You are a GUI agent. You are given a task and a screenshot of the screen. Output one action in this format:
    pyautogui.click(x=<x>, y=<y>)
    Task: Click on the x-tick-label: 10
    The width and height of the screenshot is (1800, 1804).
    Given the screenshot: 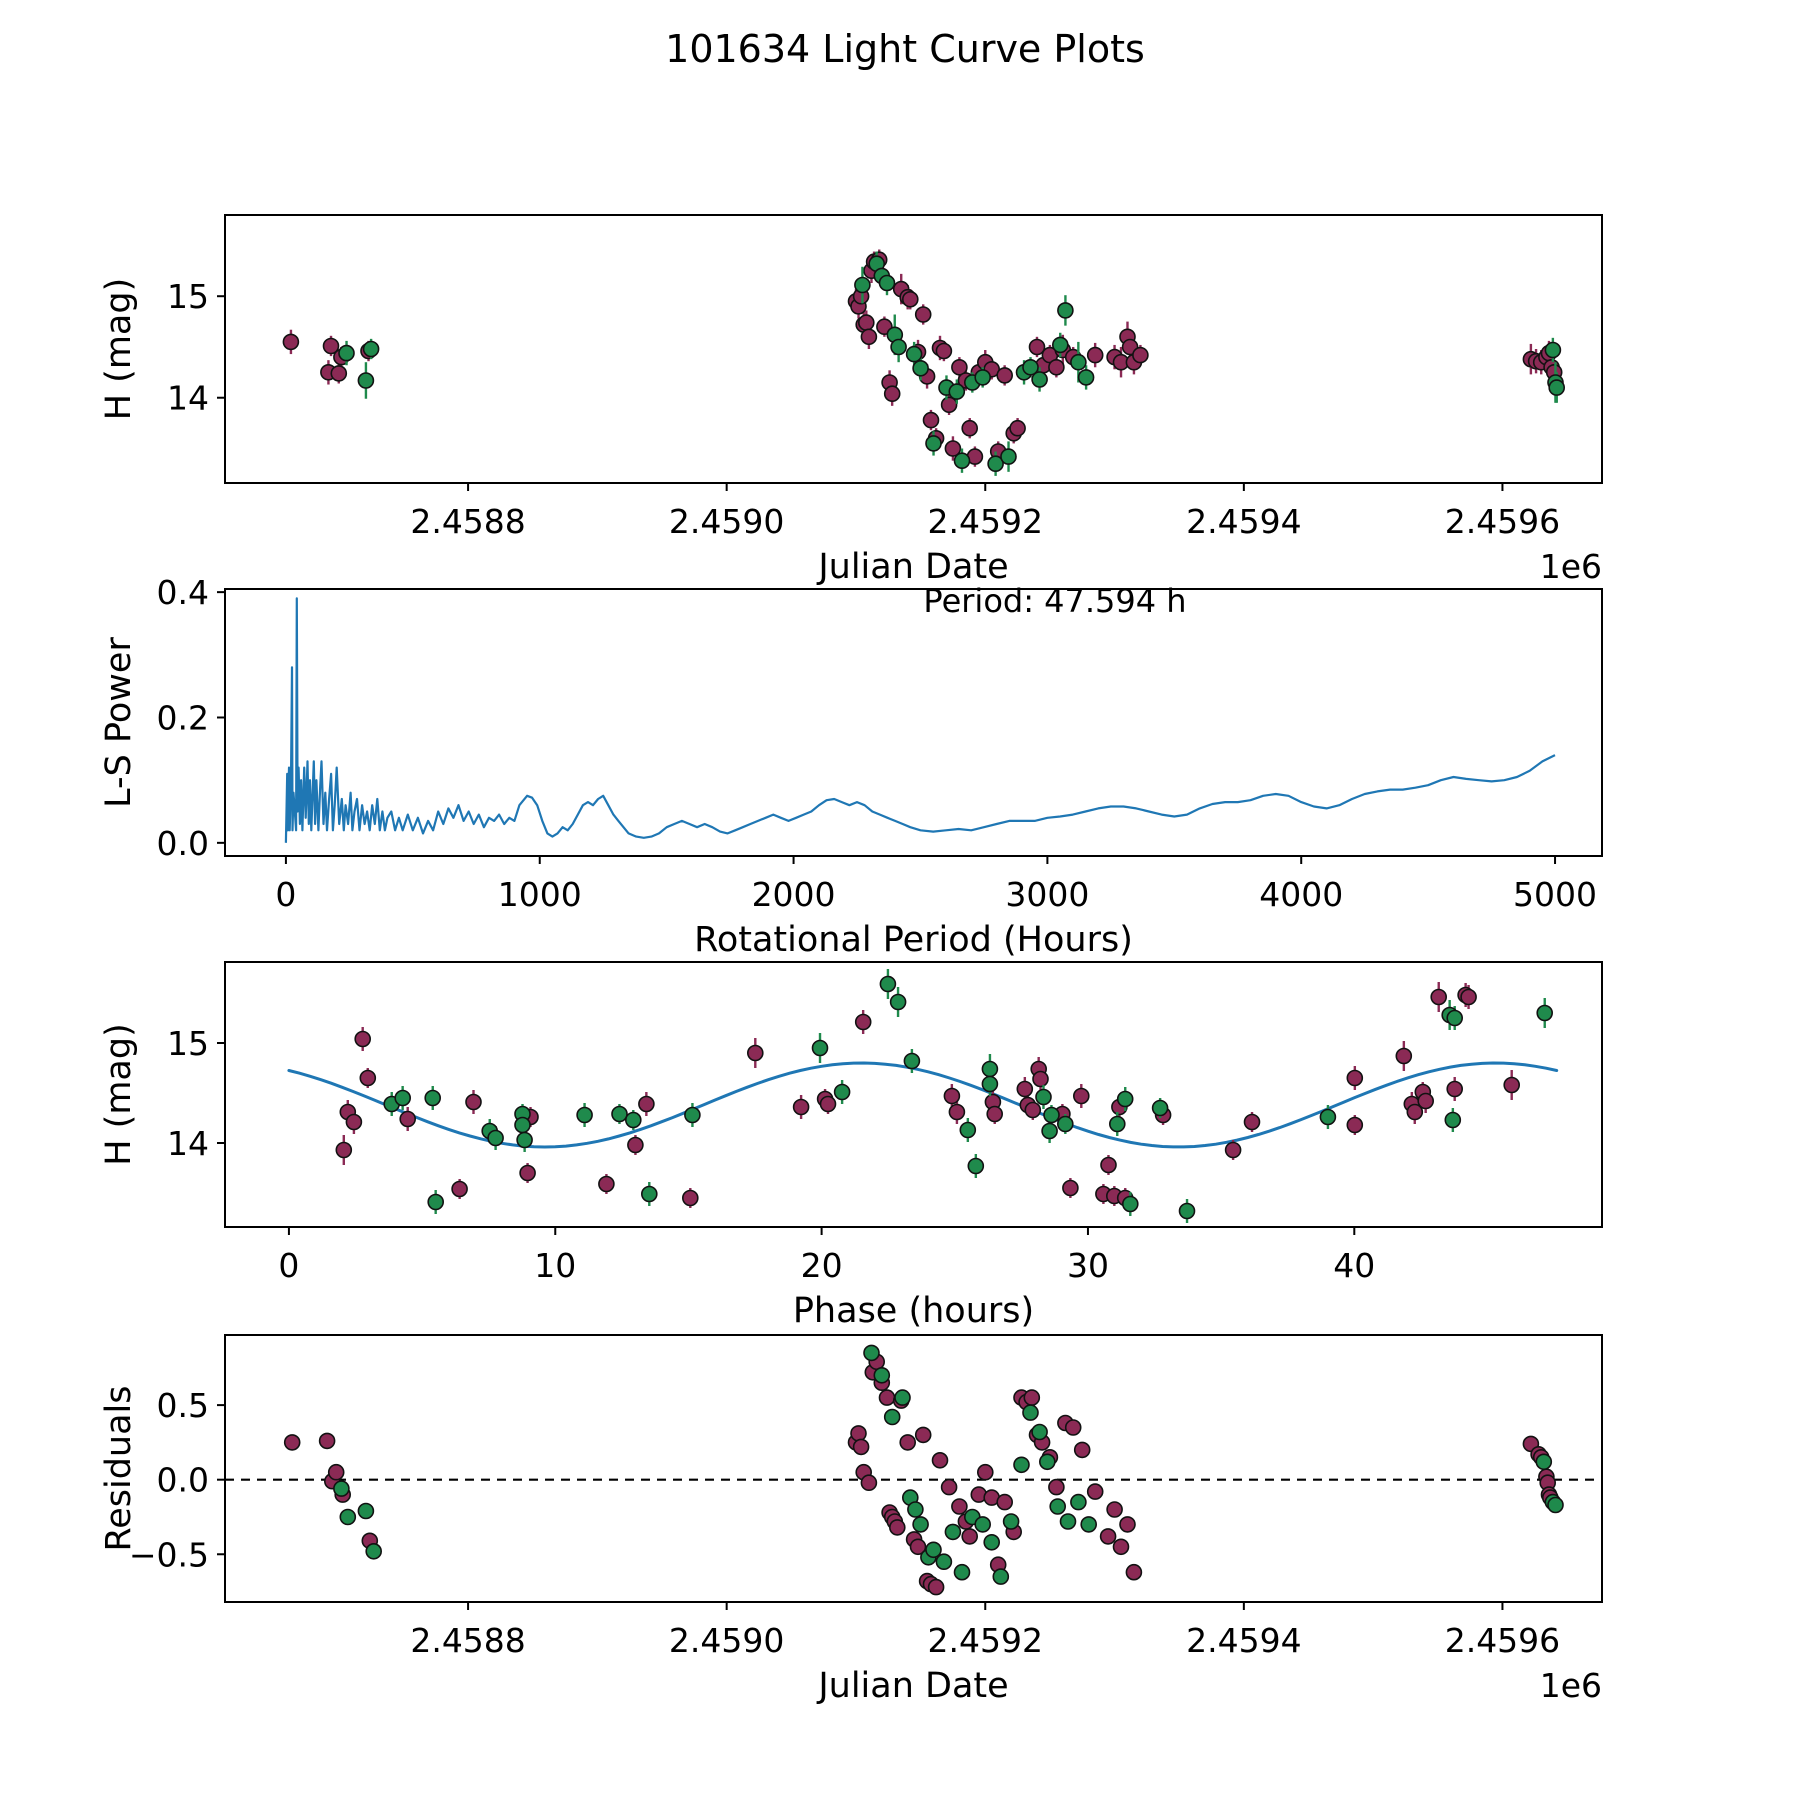 What is the action you would take?
    pyautogui.click(x=555, y=1265)
    